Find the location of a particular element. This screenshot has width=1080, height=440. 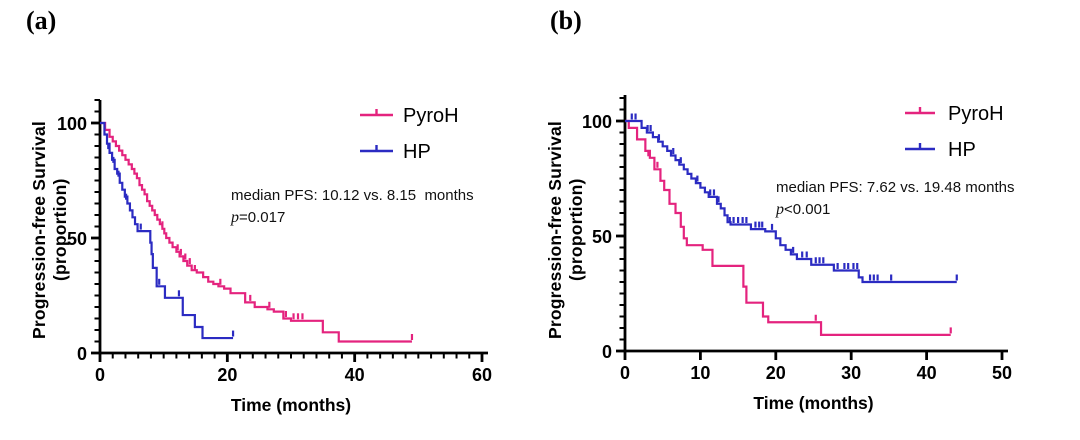

panel-b-x-axis-title: Time (months) is located at coordinates (813, 403).